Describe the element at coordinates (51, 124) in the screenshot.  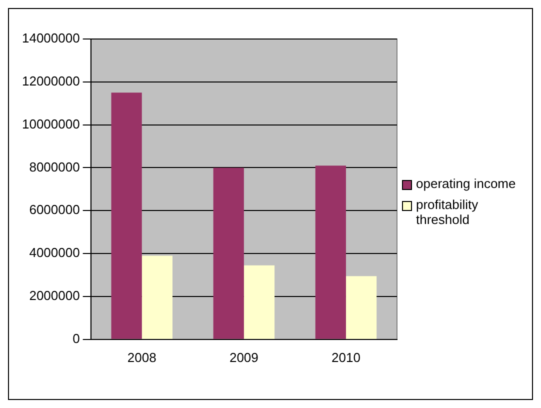
I see `y-tick-label: 10000000` at that location.